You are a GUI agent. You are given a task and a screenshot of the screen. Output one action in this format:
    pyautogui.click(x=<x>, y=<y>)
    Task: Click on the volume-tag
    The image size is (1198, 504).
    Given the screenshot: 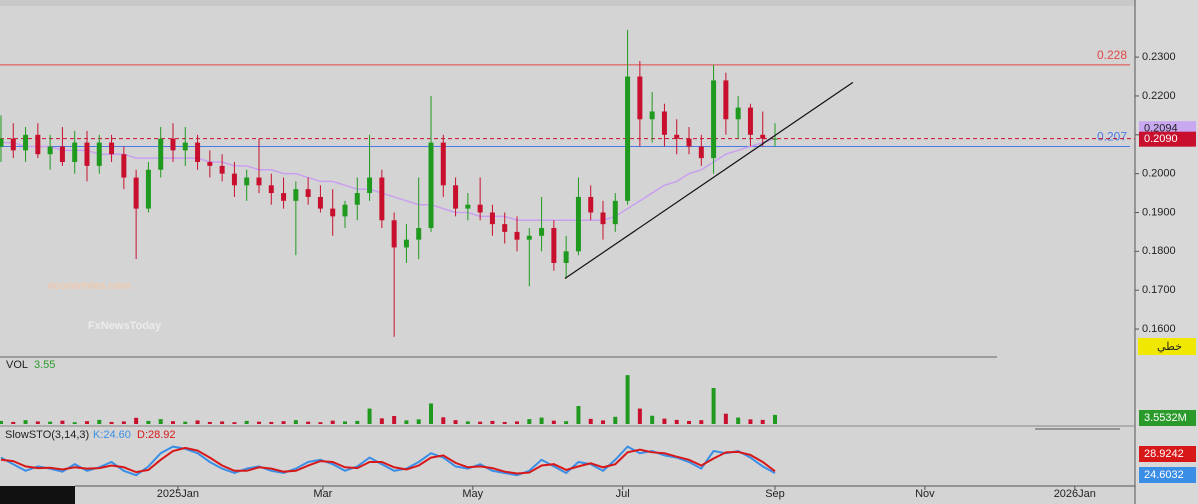 What is the action you would take?
    pyautogui.click(x=1167, y=418)
    